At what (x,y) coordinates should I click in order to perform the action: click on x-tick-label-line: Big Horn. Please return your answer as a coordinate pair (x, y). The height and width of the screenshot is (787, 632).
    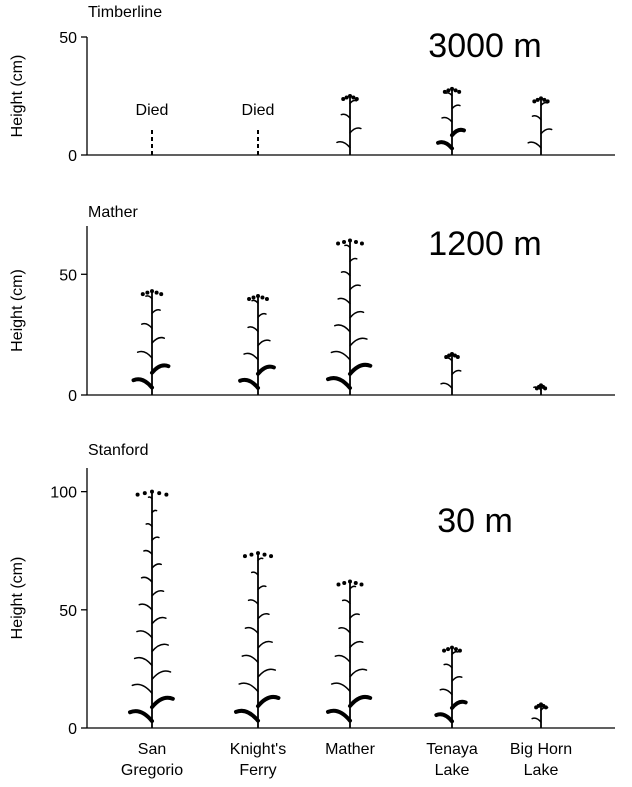
    Looking at the image, I should click on (541, 749).